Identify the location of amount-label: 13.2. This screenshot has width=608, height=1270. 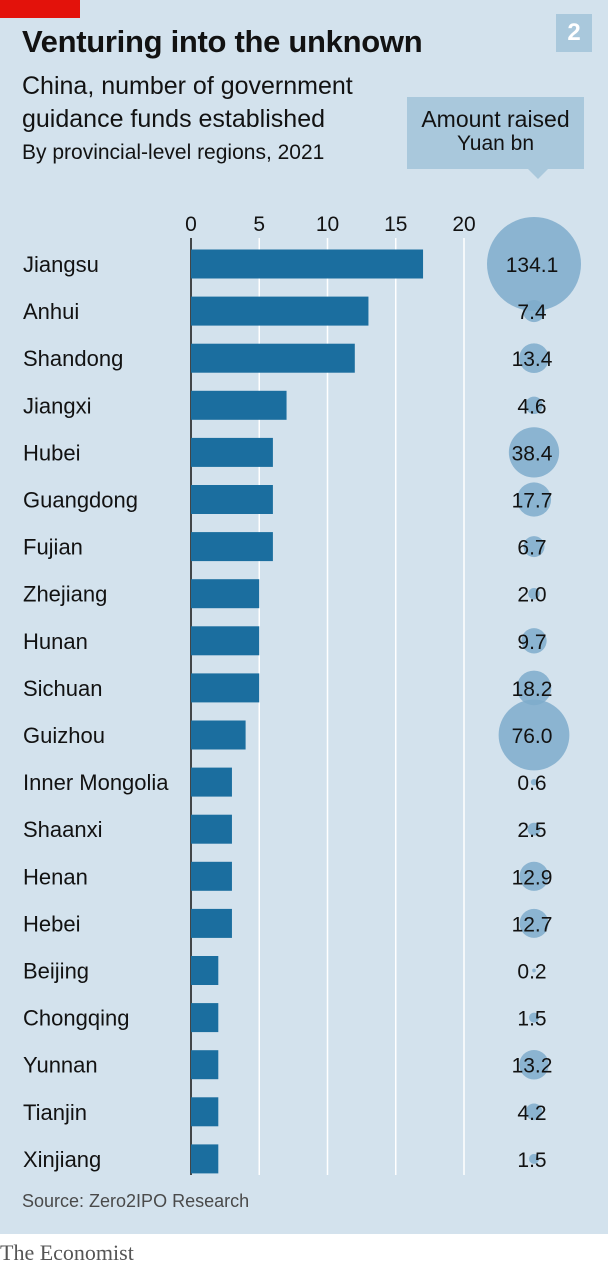
(532, 1066).